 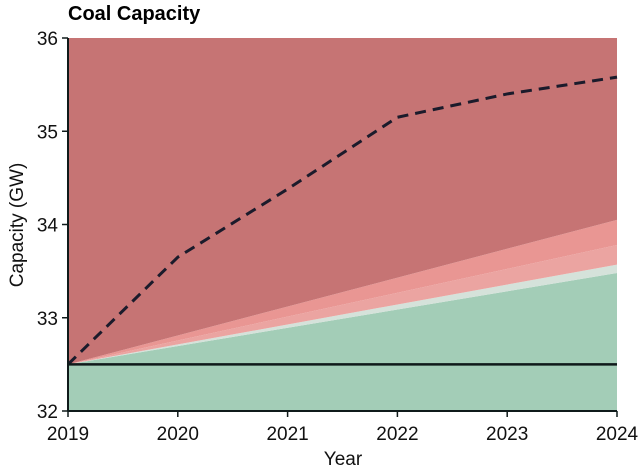 I want to click on y-axis-label: Capacity (GW), so click(x=17, y=225).